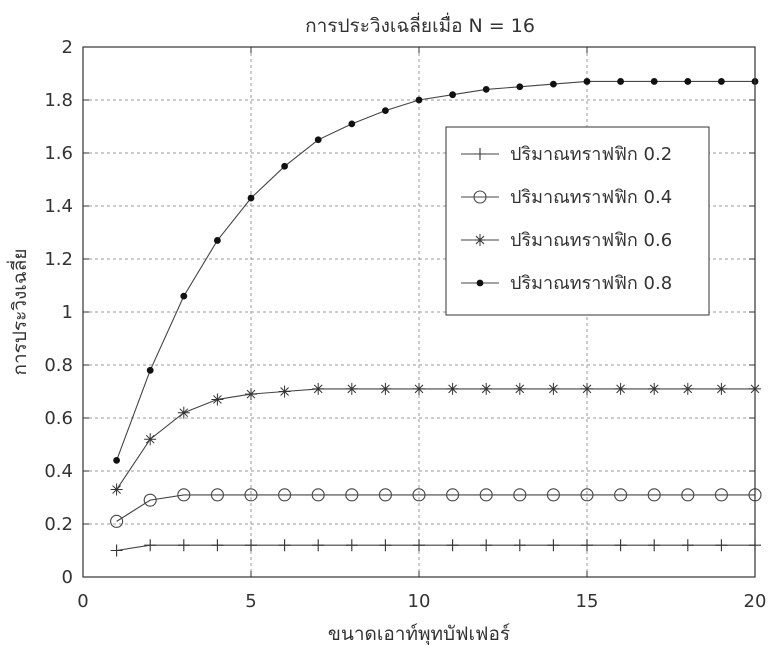 The height and width of the screenshot is (645, 768). What do you see at coordinates (587, 601) in the screenshot?
I see `x-tick-label: 15` at bounding box center [587, 601].